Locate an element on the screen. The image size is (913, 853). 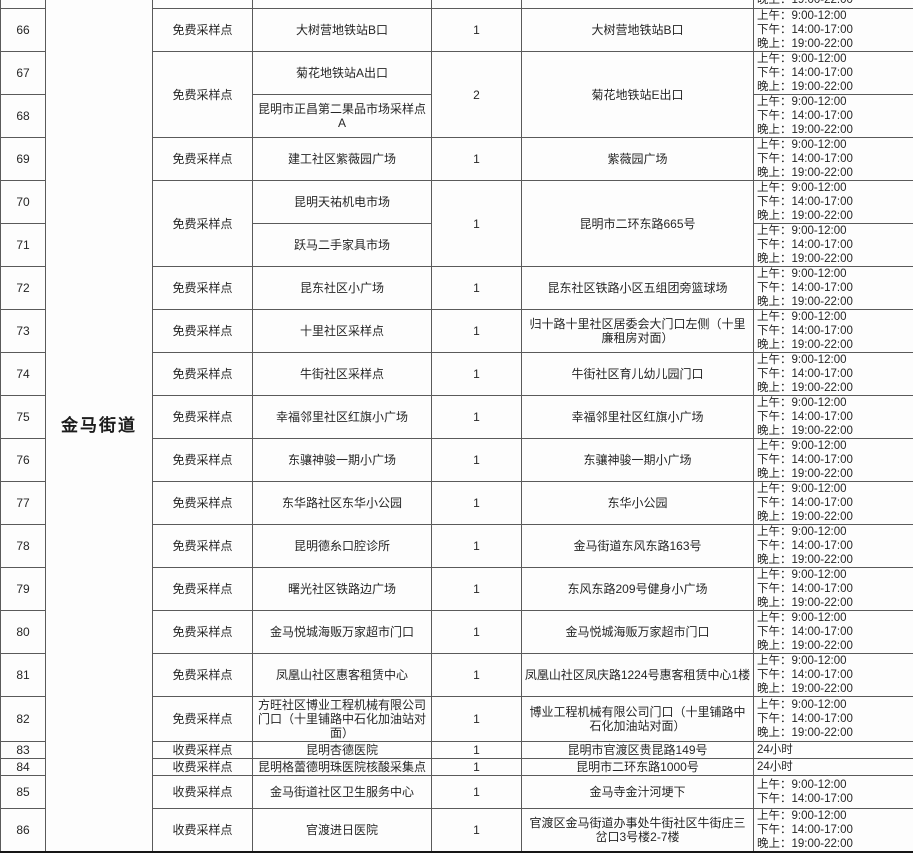
row-number-cell: 69 is located at coordinates (23, 159).